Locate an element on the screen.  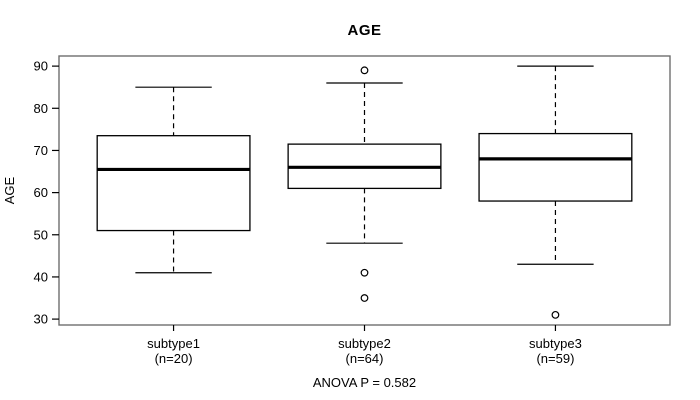
x-category-count-label: (n=20) is located at coordinates (174, 358).